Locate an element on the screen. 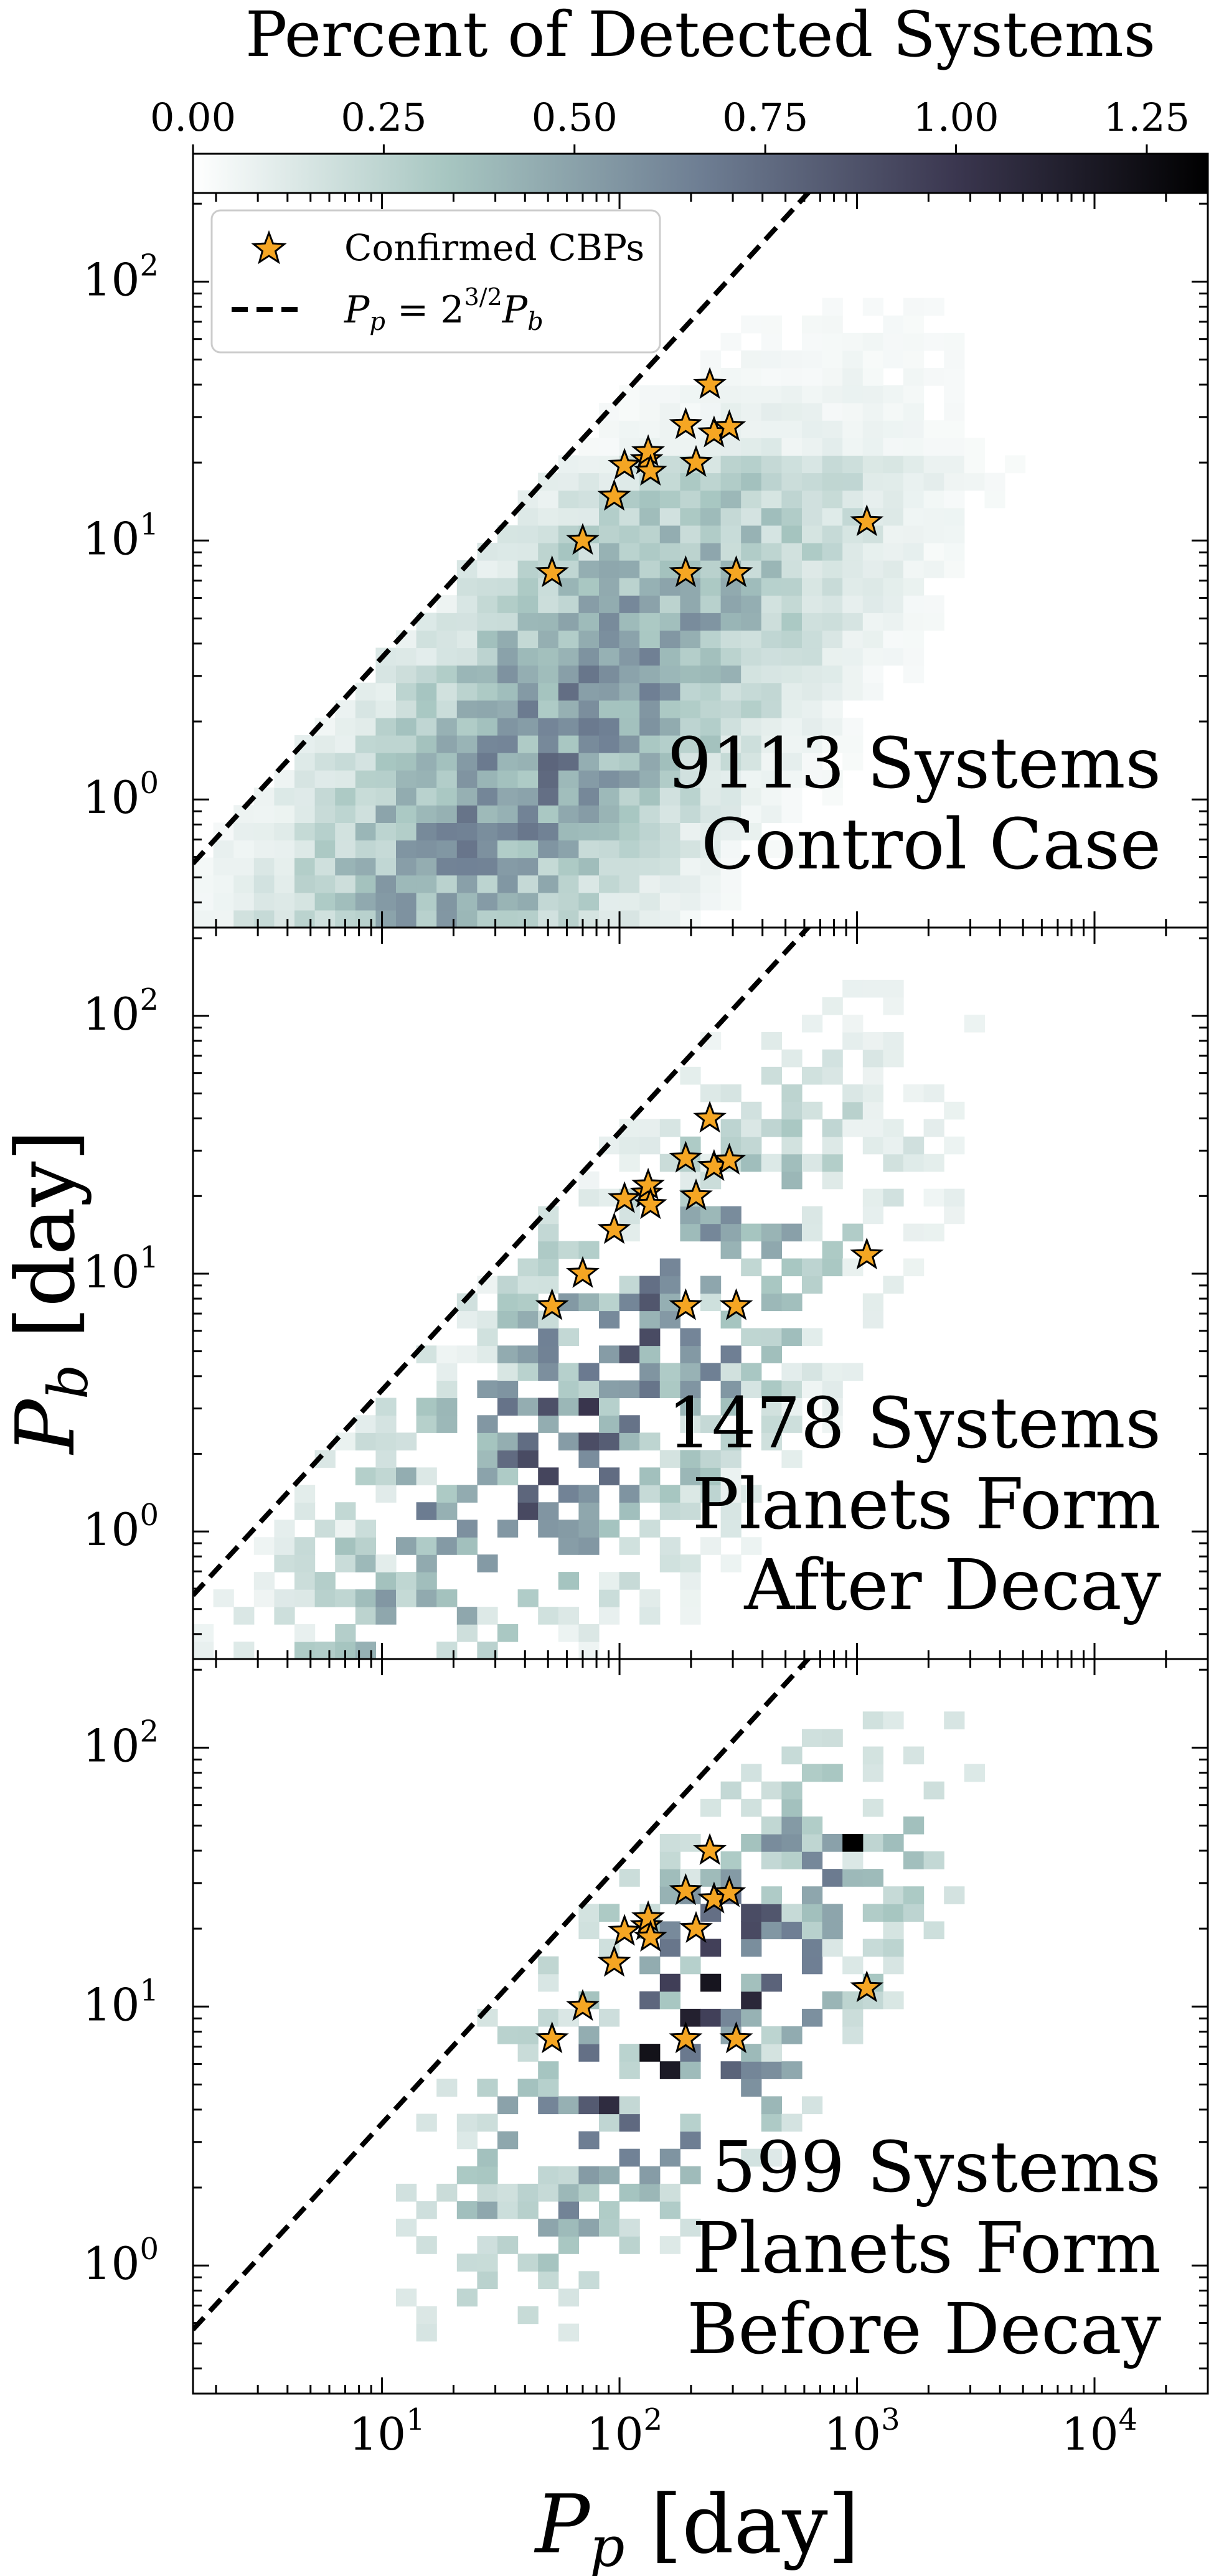 This screenshot has width=1224, height=2576. colorbar-label: Percent of Detected Systems is located at coordinates (700, 35).